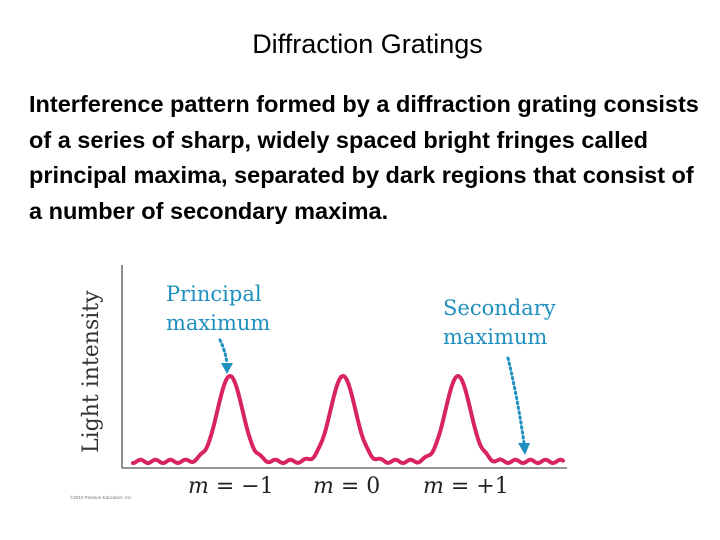  I want to click on order-label-minus-one-eq: =, so click(225, 486).